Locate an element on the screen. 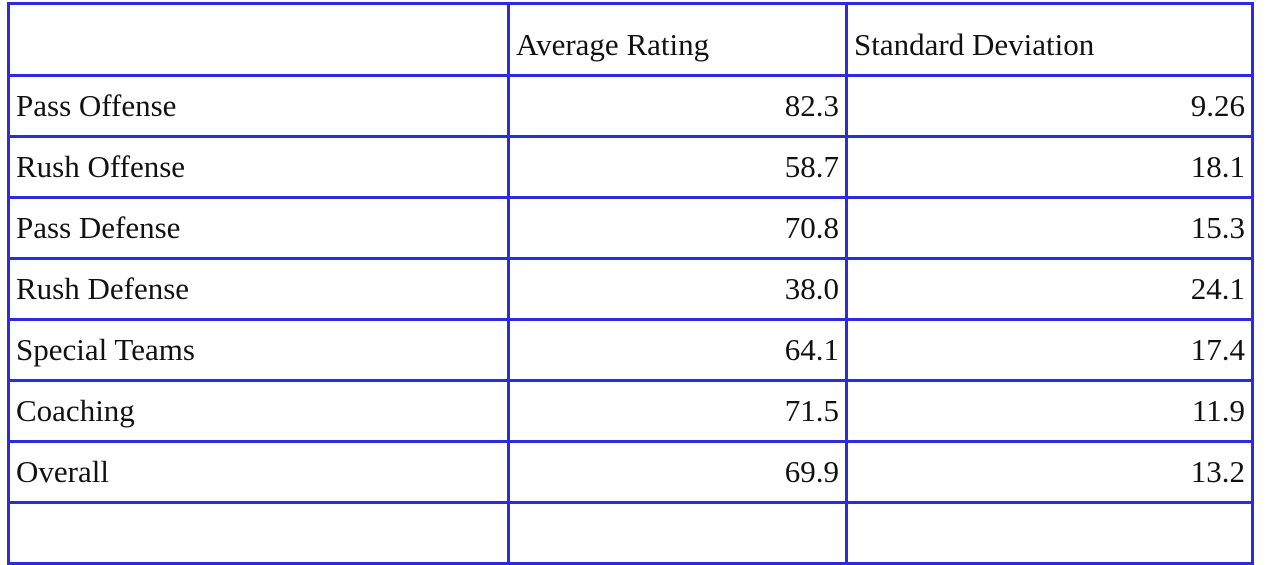  table-row: Rush Offense 58.7 18.1 is located at coordinates (630, 167).